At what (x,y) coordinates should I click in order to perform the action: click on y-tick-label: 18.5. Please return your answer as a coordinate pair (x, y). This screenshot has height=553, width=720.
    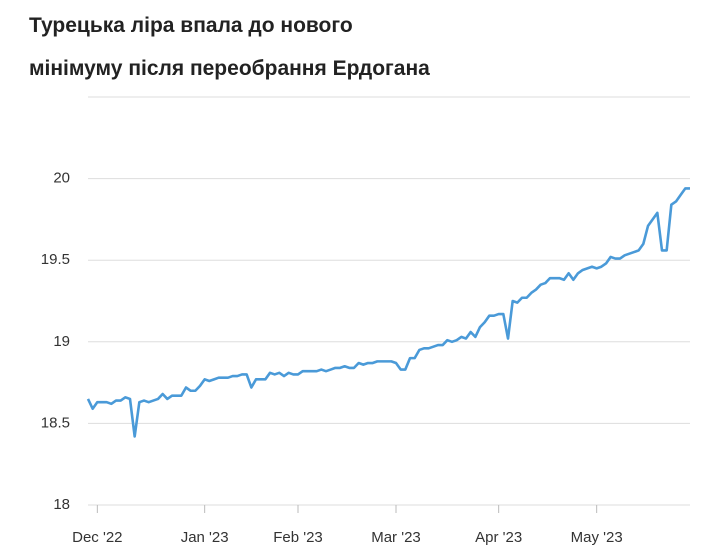
    Looking at the image, I should click on (55, 422).